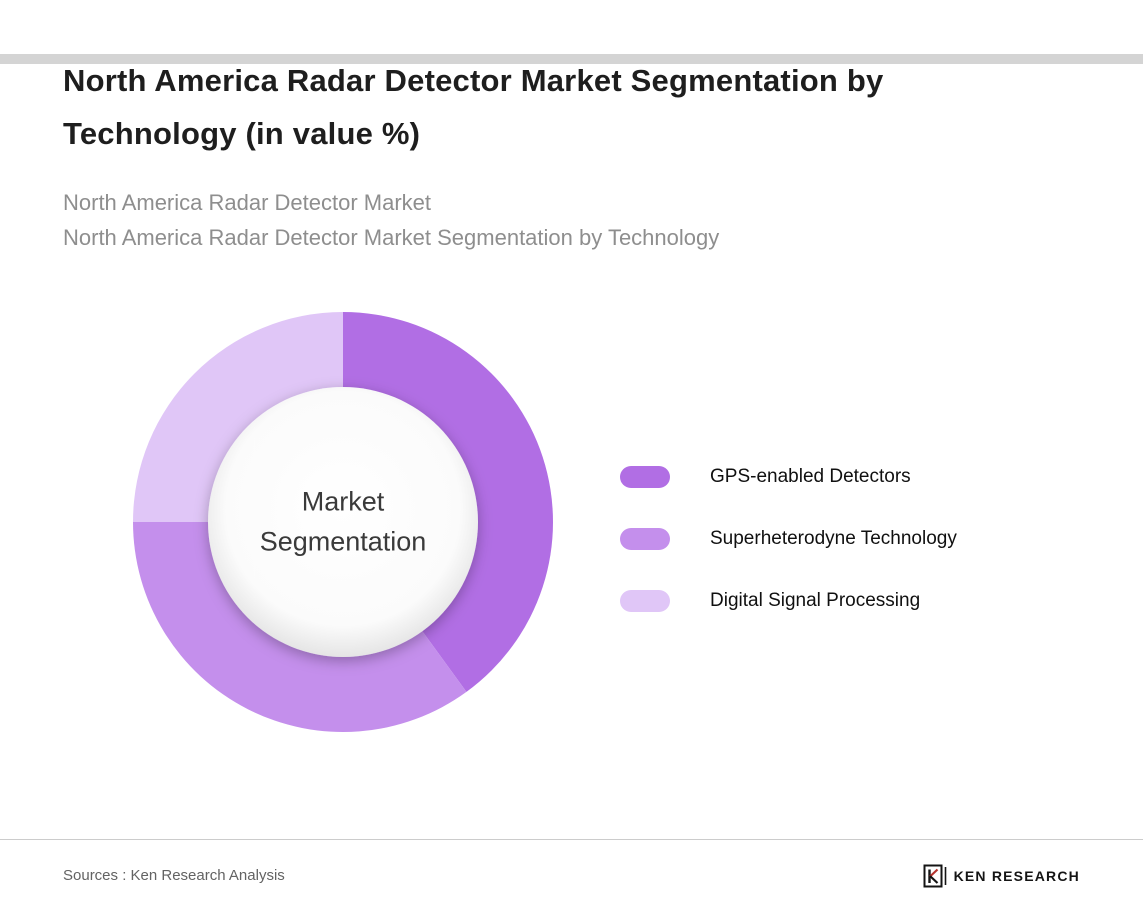 The width and height of the screenshot is (1143, 911). Describe the element at coordinates (1016, 875) in the screenshot. I see `ken-research-logo-text: KEN RESEARCH` at that location.